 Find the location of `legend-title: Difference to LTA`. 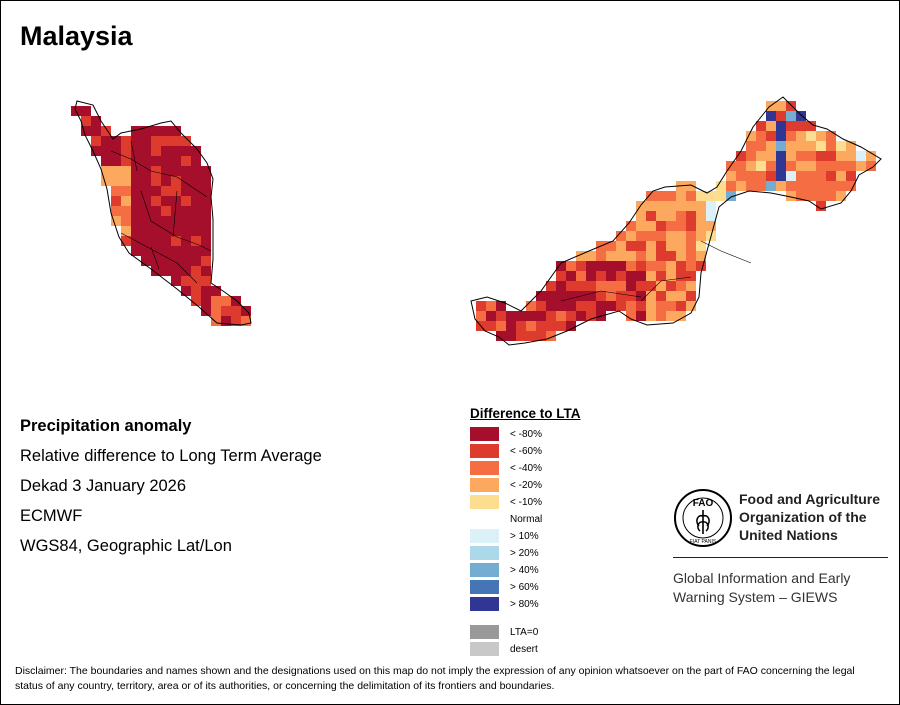

legend-title: Difference to LTA is located at coordinates (525, 413).